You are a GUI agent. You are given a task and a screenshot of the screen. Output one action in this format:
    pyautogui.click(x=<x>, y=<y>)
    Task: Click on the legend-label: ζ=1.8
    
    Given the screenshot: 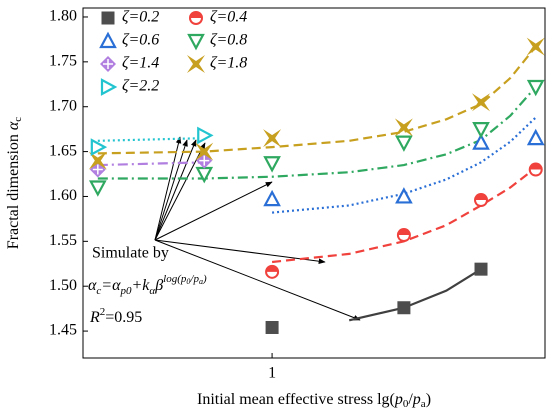 What is the action you would take?
    pyautogui.click(x=228, y=63)
    